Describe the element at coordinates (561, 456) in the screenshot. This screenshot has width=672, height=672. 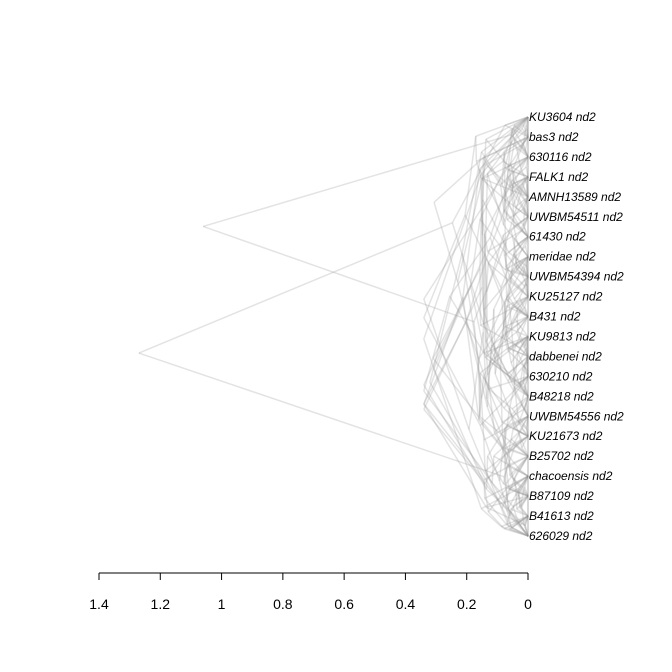
I see `tip-label: B25702 nd2` at that location.